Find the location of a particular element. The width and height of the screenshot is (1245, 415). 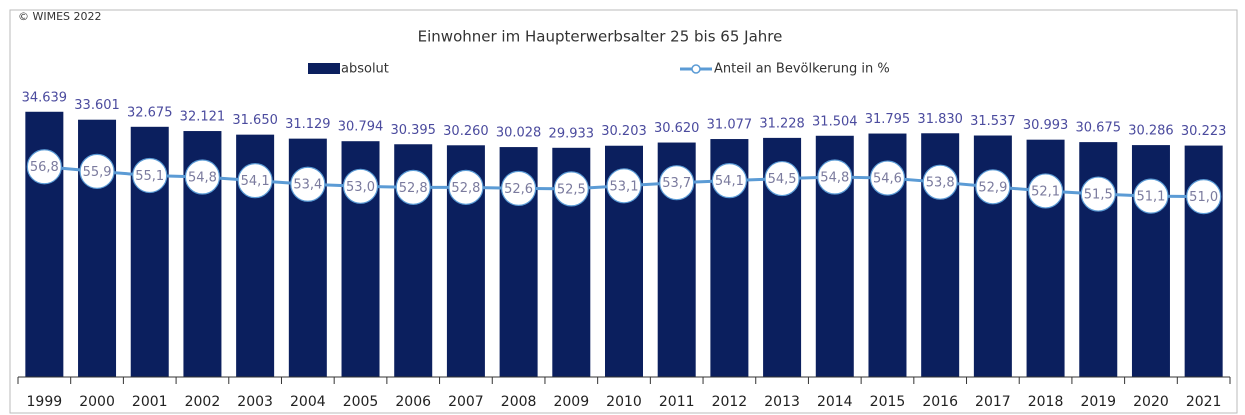

line-value-label: 53,4 is located at coordinates (307, 185).